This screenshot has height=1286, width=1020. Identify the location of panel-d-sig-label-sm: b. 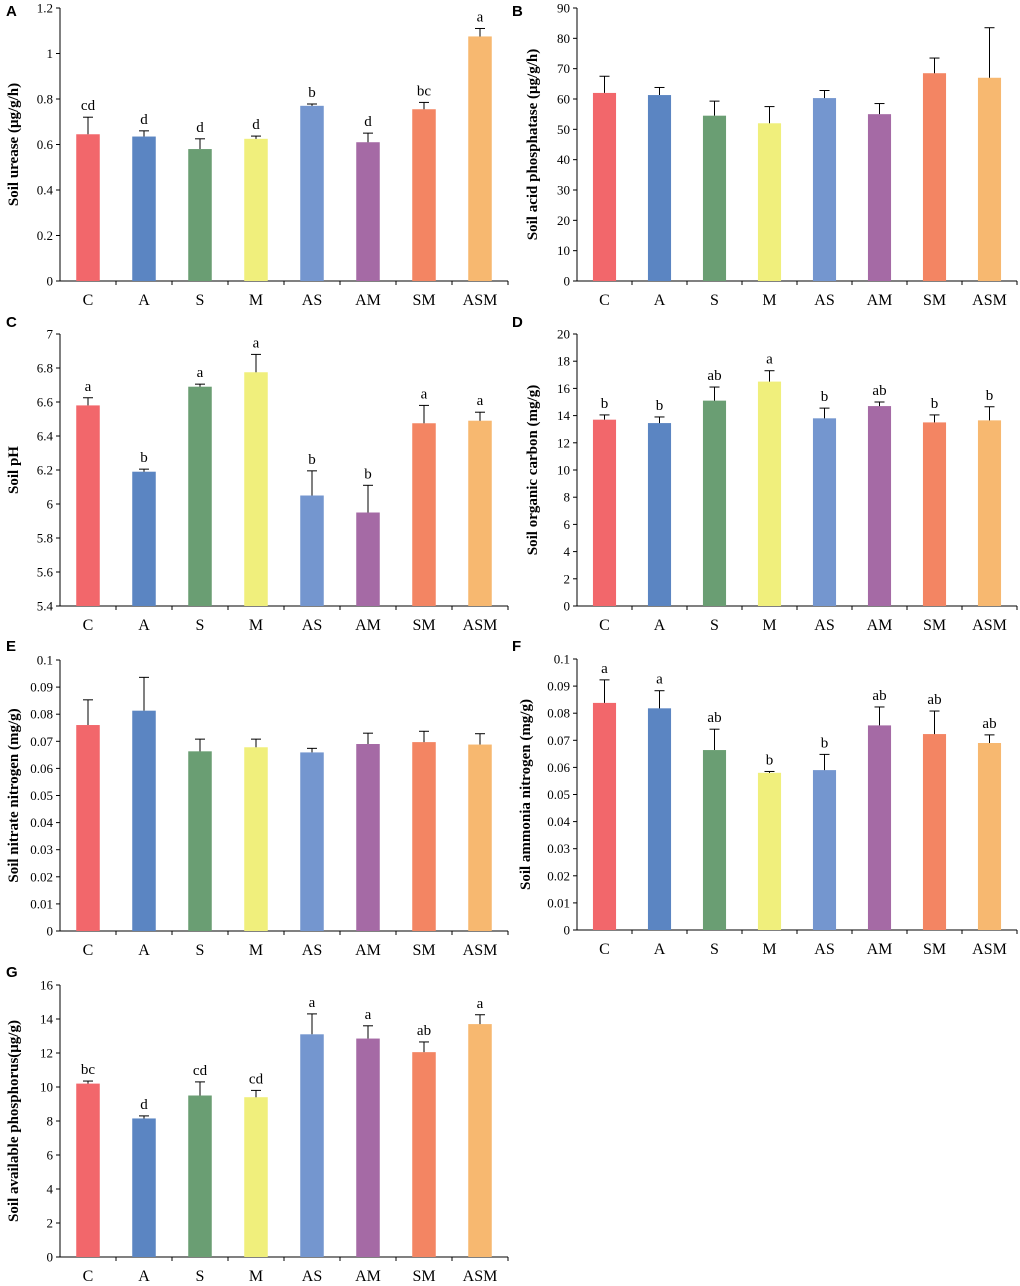
(935, 404).